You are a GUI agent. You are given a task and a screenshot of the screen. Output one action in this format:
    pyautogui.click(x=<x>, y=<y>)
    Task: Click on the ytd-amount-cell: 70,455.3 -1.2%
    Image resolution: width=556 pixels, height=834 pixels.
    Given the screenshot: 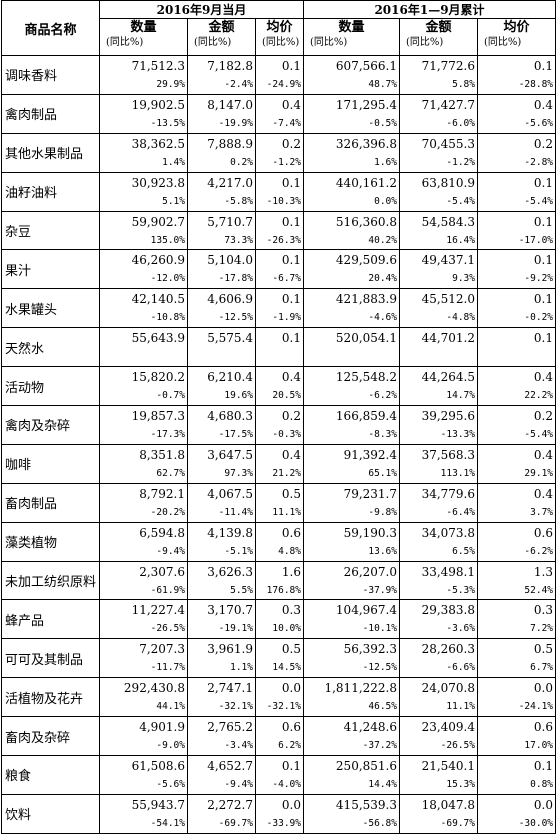 What is the action you would take?
    pyautogui.click(x=438, y=152)
    